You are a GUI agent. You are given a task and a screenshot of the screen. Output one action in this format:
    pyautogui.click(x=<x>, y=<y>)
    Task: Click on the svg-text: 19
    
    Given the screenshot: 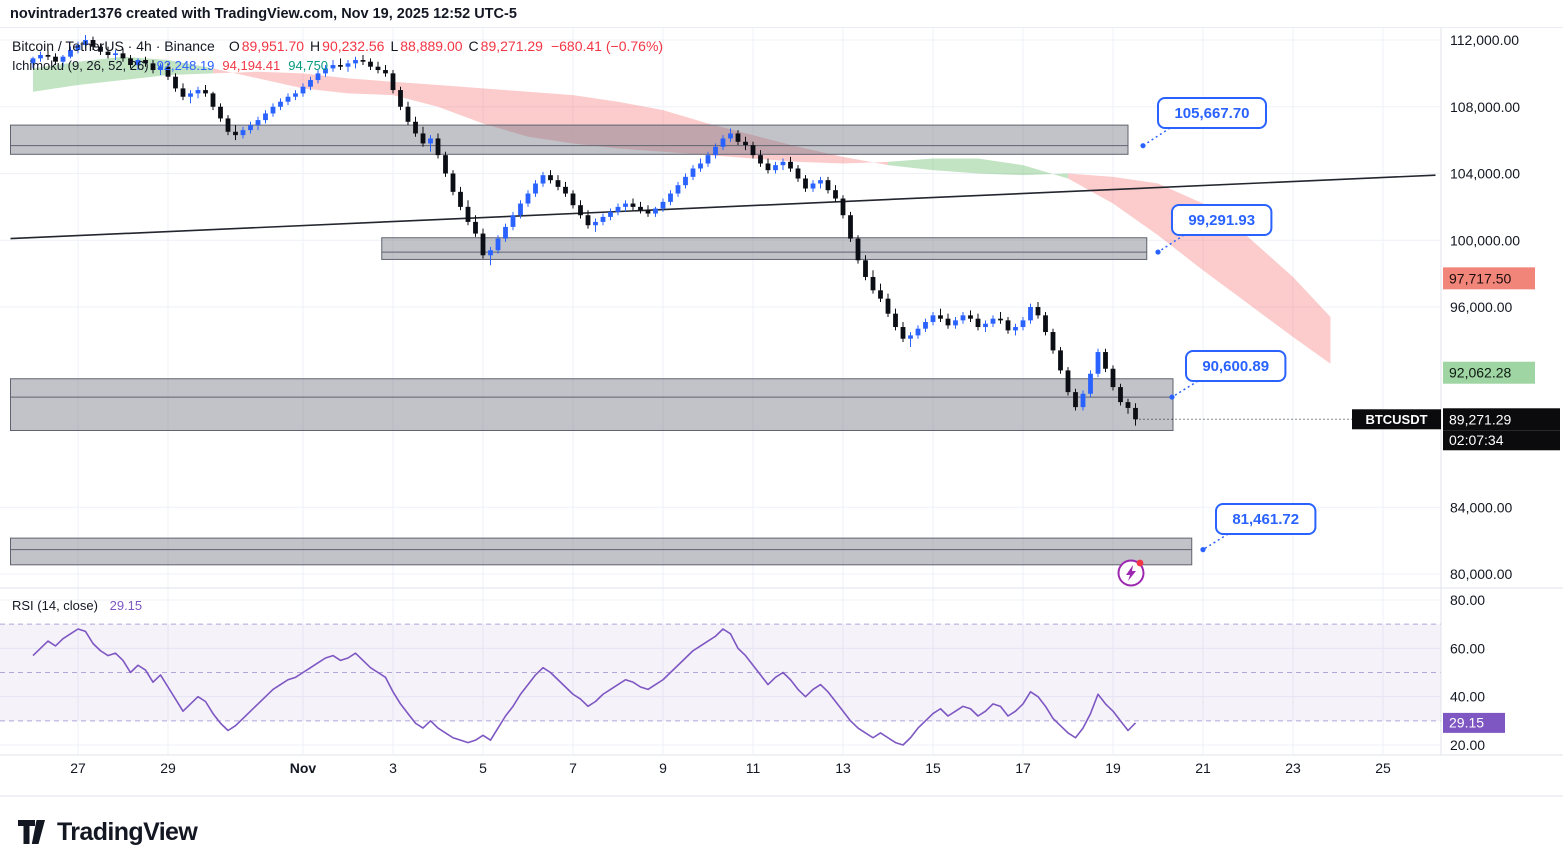 What is the action you would take?
    pyautogui.click(x=1113, y=768)
    